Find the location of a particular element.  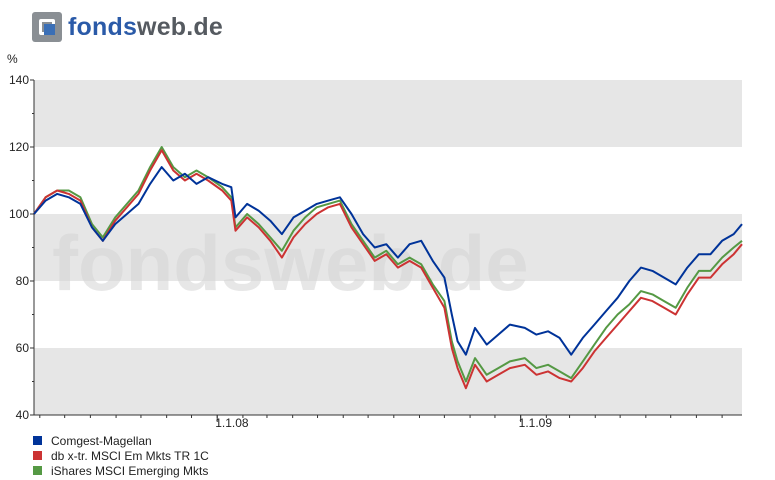

legend-item: Comgest-Magellan is located at coordinates (121, 440).